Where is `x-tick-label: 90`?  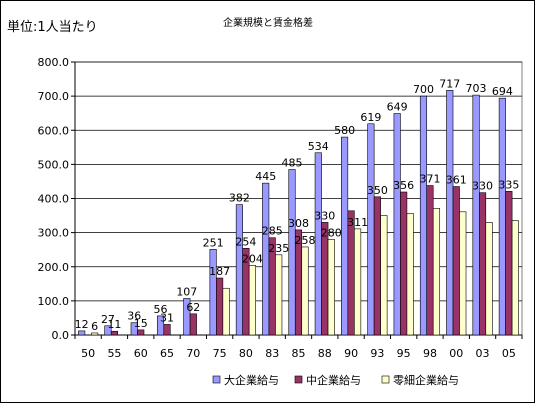
x-tick-label: 90 is located at coordinates (351, 353).